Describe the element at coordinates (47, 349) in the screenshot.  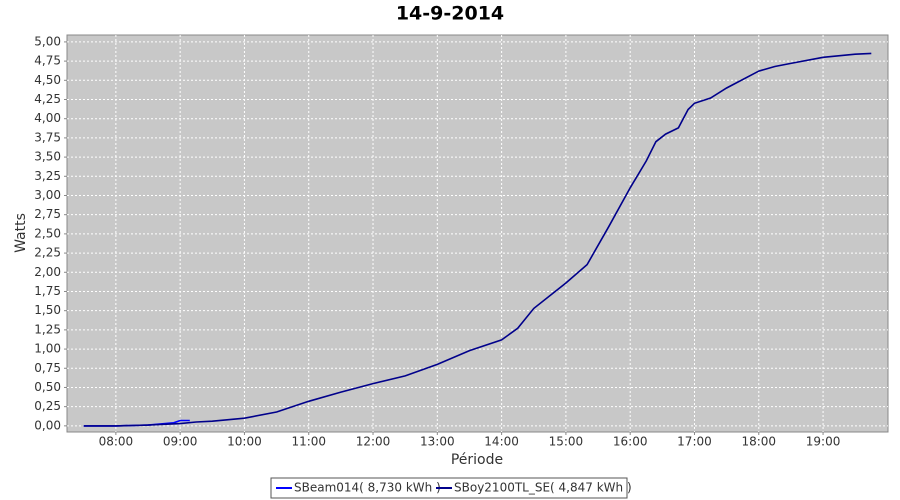
I see `y-tick-label: 1,00` at that location.